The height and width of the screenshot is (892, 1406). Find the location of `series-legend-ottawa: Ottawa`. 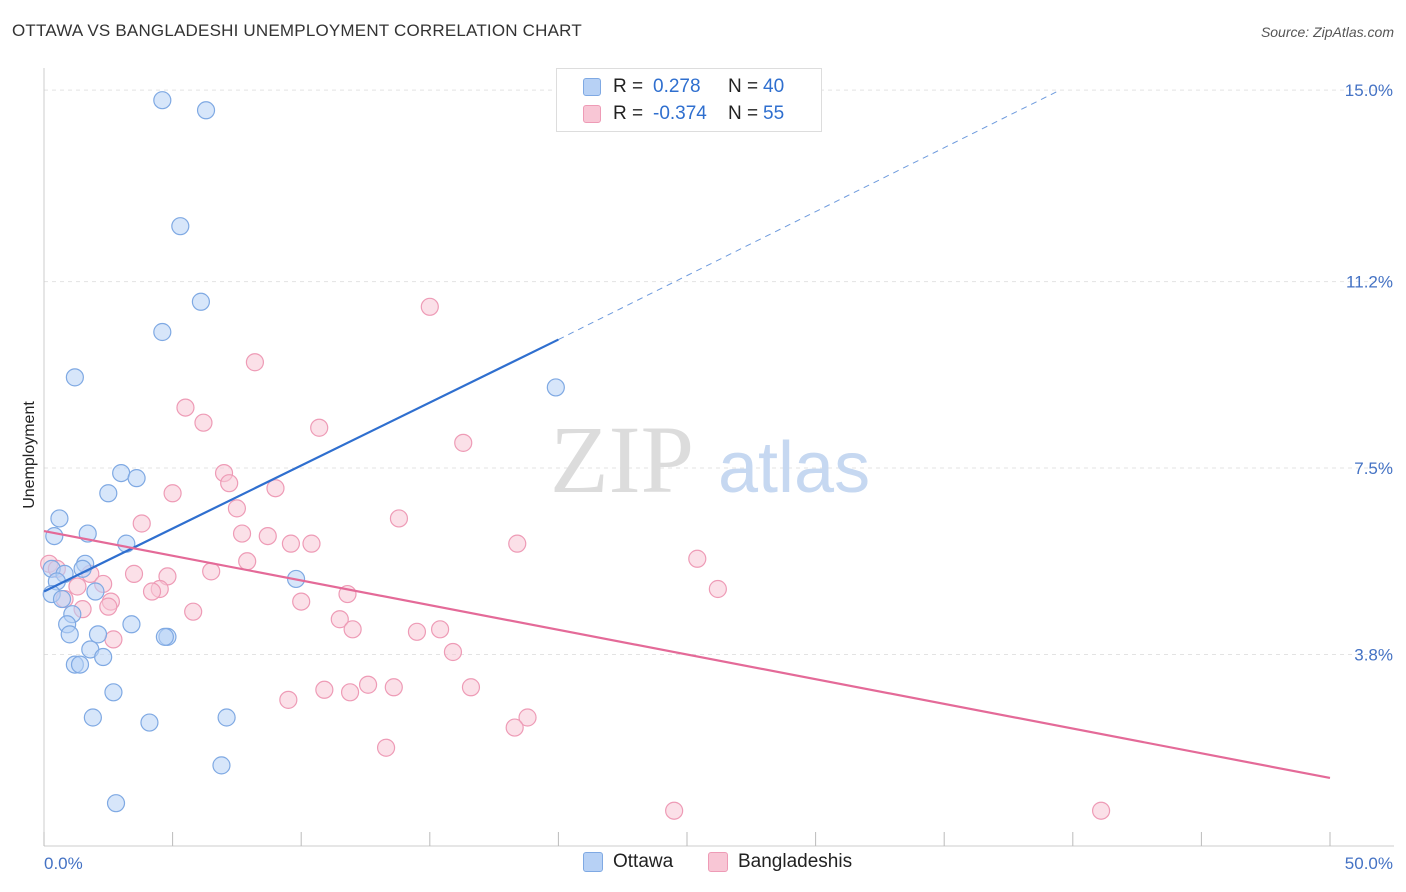

series-legend-ottawa: Ottawa is located at coordinates (628, 862).